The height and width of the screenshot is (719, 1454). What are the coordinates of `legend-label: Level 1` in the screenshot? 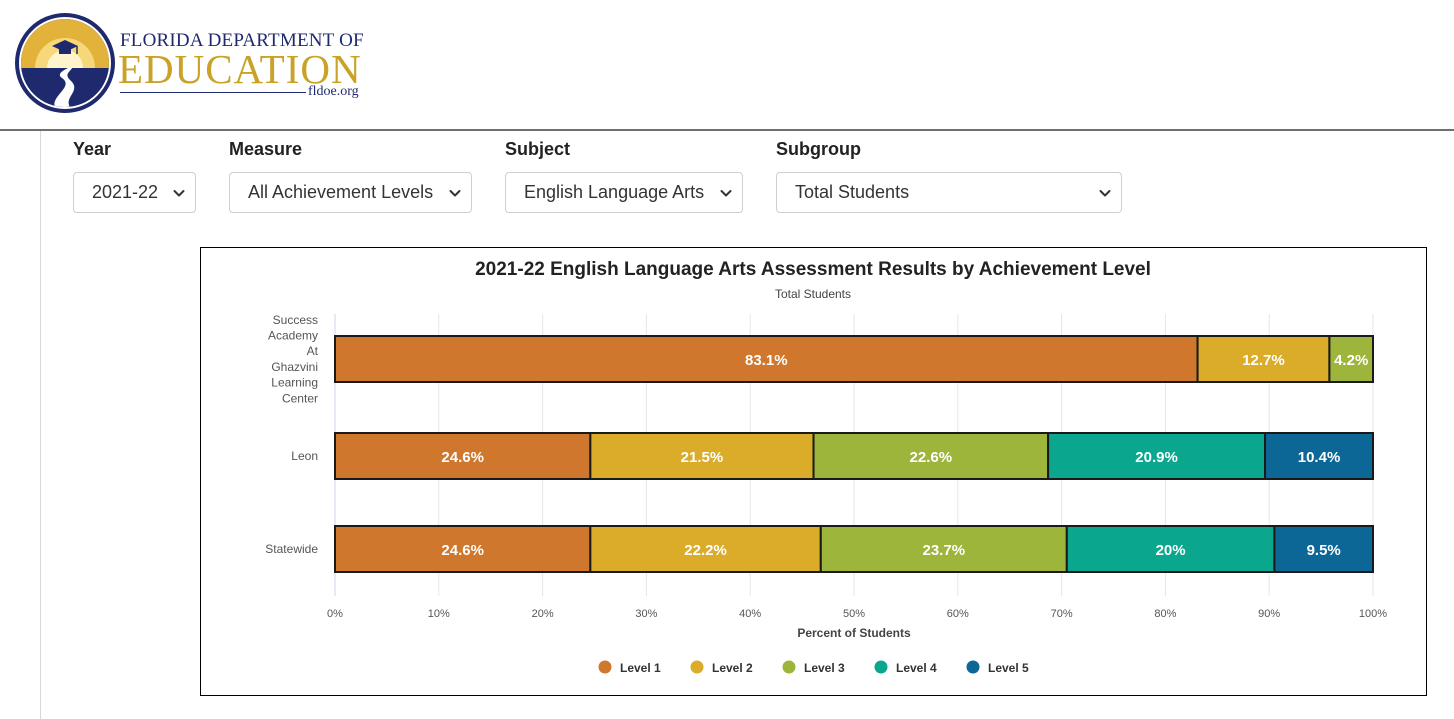 It's located at (640, 668).